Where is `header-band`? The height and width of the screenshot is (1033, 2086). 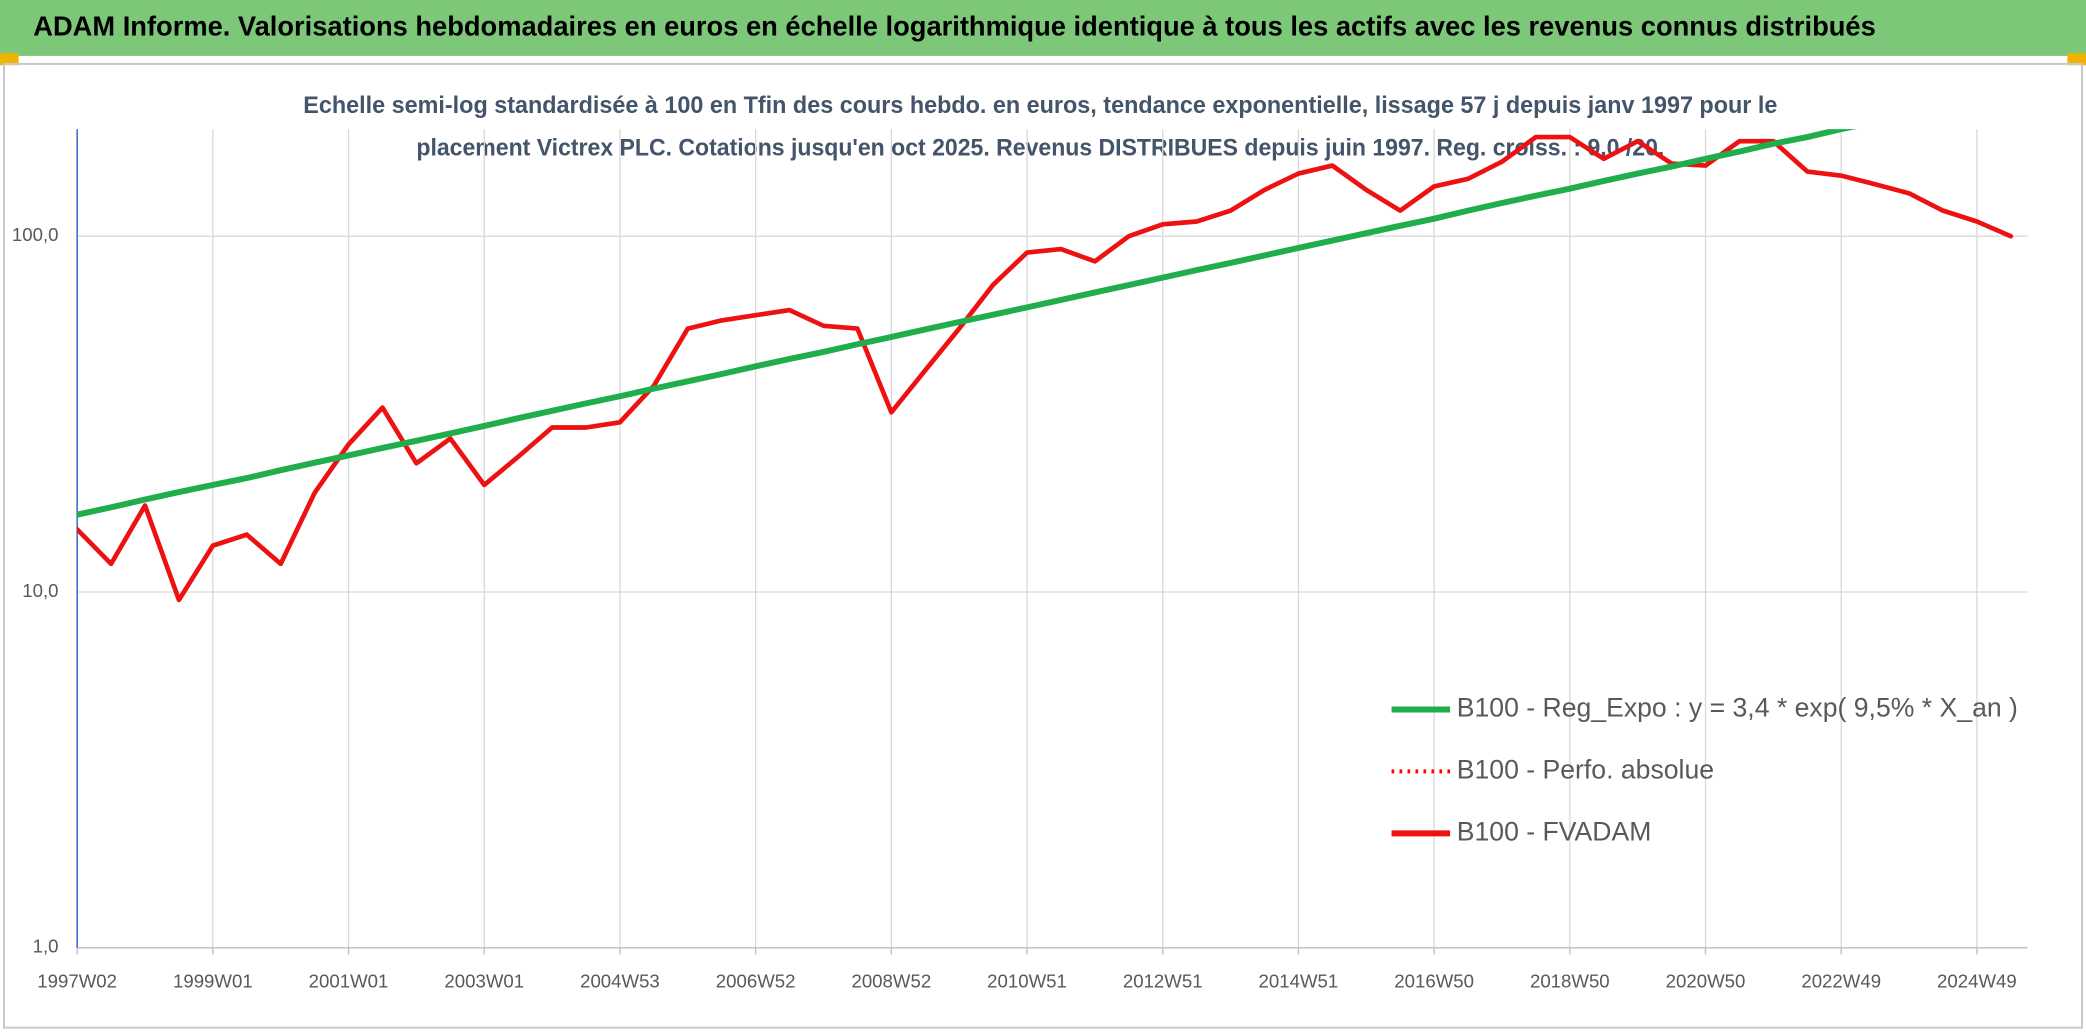 header-band is located at coordinates (1043, 28).